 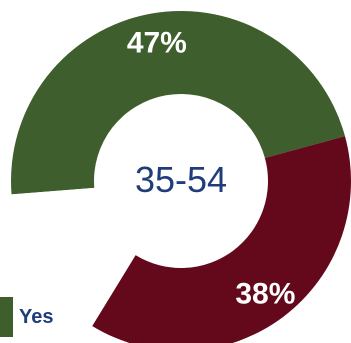 I want to click on center-label: 35-54, so click(x=181, y=179).